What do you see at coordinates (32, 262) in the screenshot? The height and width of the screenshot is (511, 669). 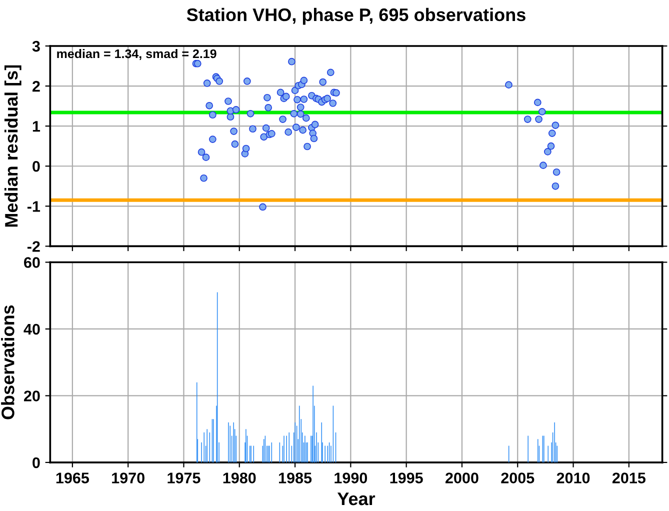 I see `y-tick-label: 60` at bounding box center [32, 262].